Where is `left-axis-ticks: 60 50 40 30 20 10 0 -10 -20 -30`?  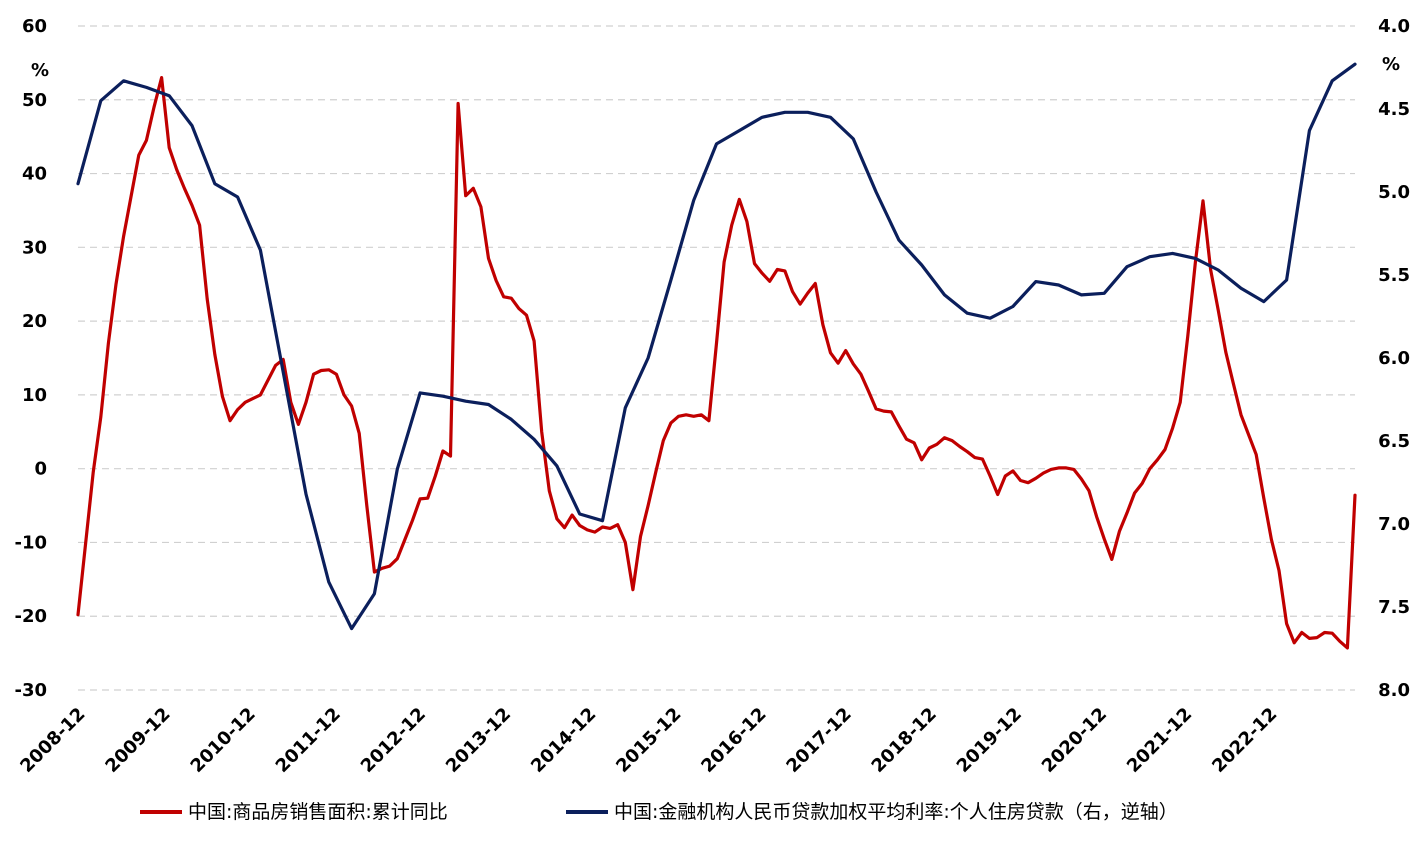
left-axis-ticks: 60 50 40 30 20 10 0 -10 -20 -30 is located at coordinates (30, 358).